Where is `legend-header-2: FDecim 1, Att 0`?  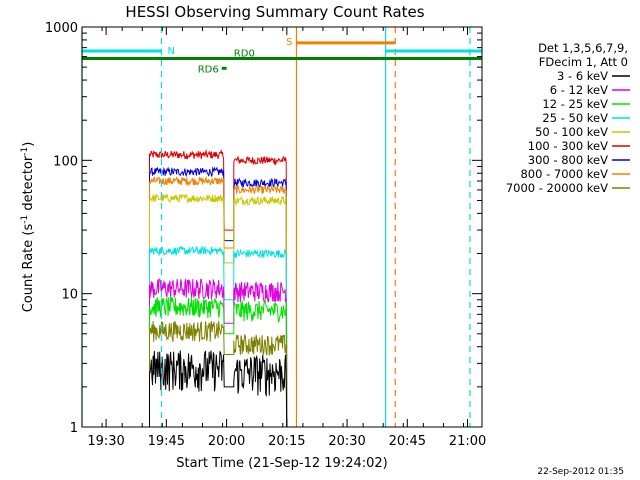 legend-header-2: FDecim 1, Att 0 is located at coordinates (583, 62).